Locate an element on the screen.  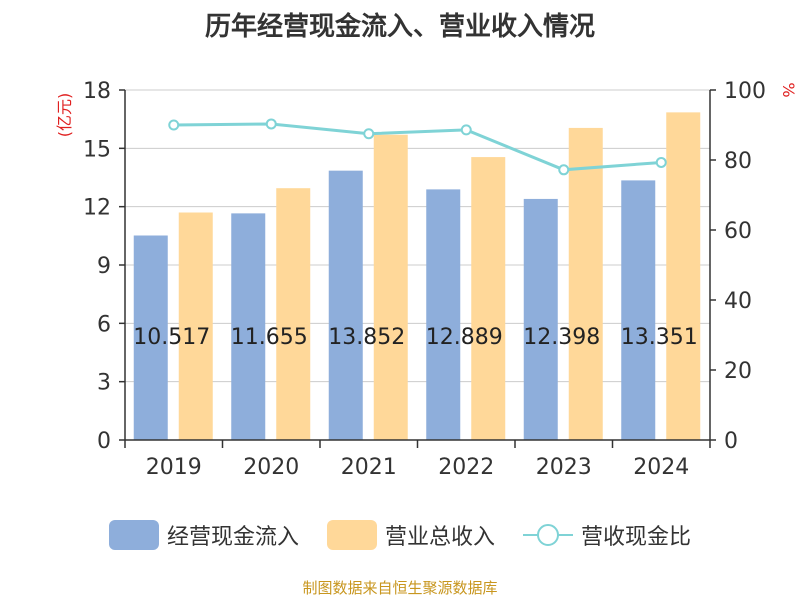
x-tick-label: 2021 is located at coordinates (369, 467).